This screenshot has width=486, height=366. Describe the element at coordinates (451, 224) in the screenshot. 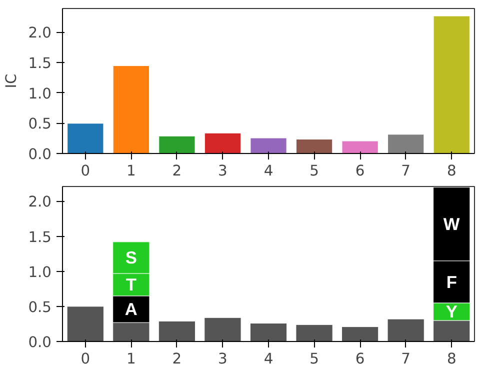

I see `series-label: W` at that location.